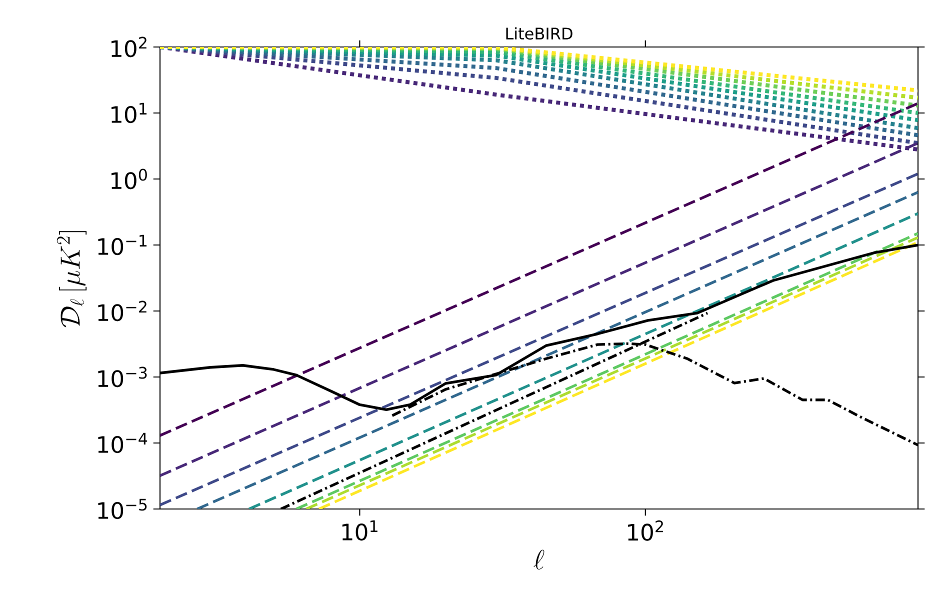 The width and height of the screenshot is (931, 612). What do you see at coordinates (539, 560) in the screenshot?
I see `x-axis-title: $\ell$` at bounding box center [539, 560].